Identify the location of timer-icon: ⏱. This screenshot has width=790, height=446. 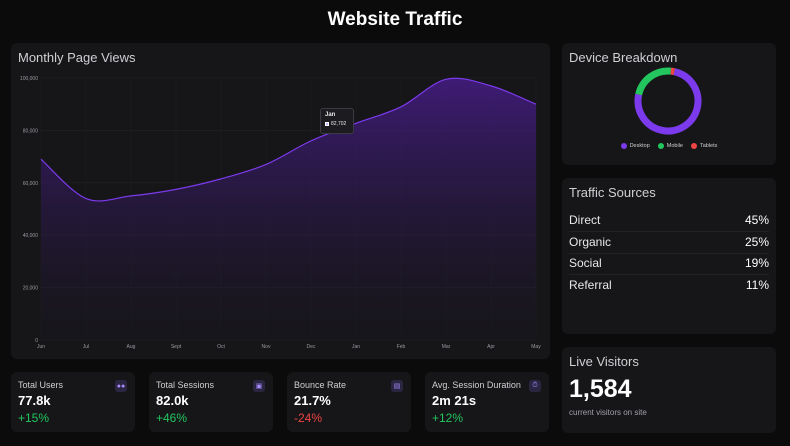
(535, 386).